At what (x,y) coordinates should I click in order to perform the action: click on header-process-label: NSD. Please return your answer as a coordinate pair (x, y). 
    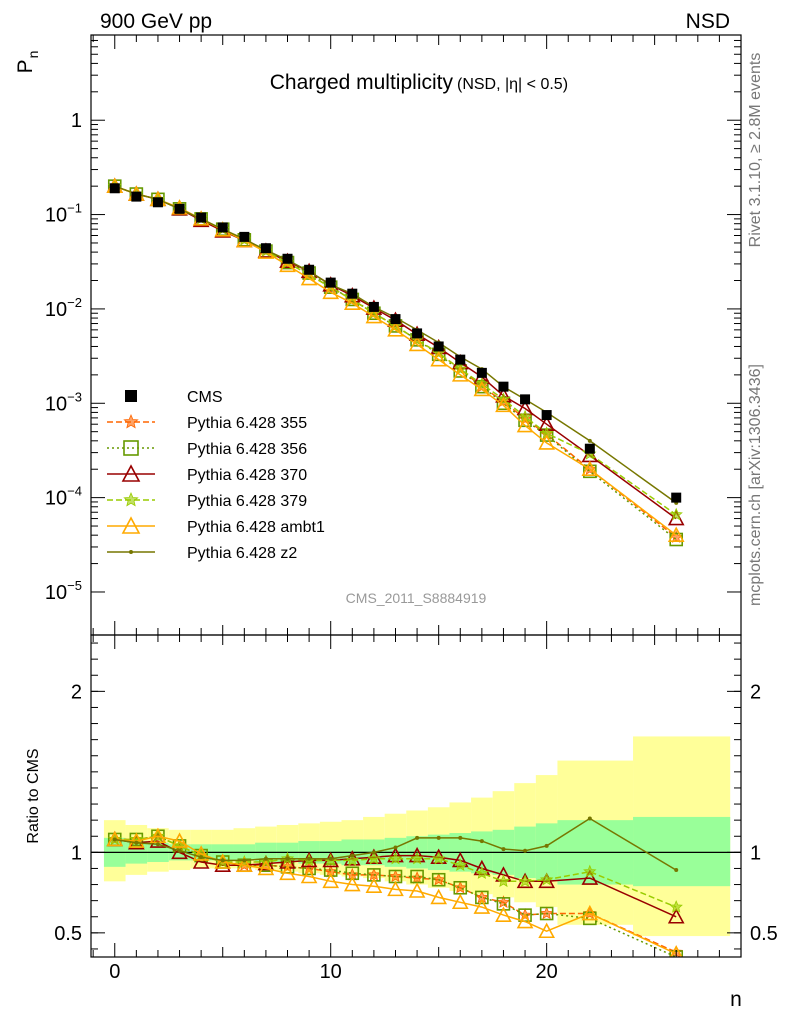
    Looking at the image, I should click on (708, 21).